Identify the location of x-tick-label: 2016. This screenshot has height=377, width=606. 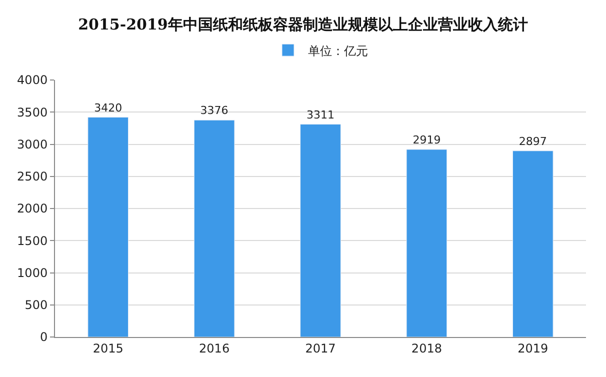
(214, 348).